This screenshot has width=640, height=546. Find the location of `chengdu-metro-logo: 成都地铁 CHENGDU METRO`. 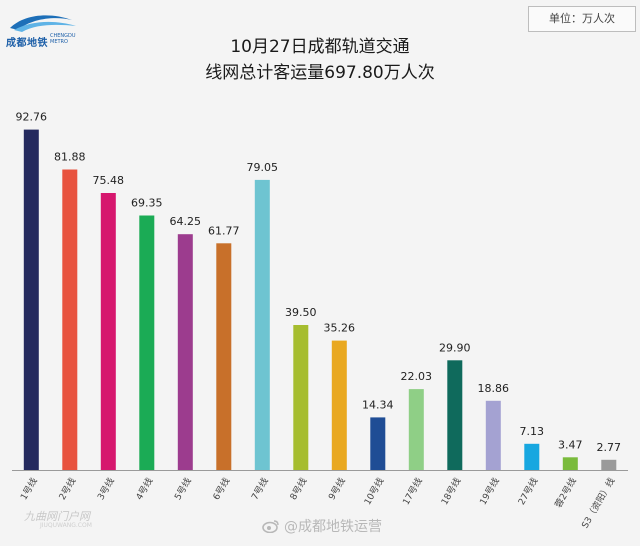

chengdu-metro-logo: 成都地铁 CHENGDU METRO is located at coordinates (46, 30).